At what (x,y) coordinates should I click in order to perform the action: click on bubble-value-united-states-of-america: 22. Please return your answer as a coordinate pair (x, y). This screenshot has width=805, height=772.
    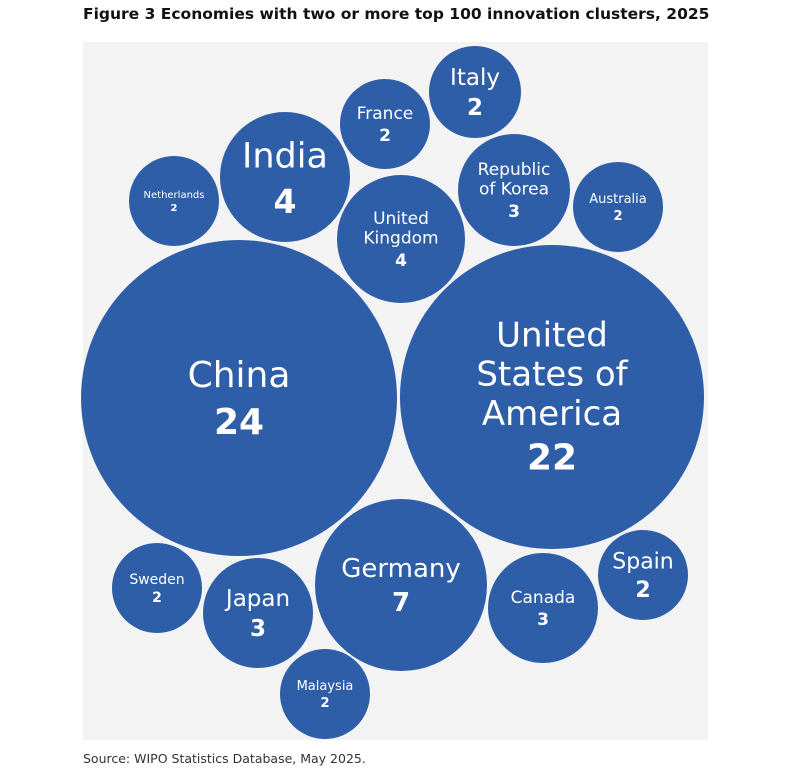
    Looking at the image, I should click on (552, 457).